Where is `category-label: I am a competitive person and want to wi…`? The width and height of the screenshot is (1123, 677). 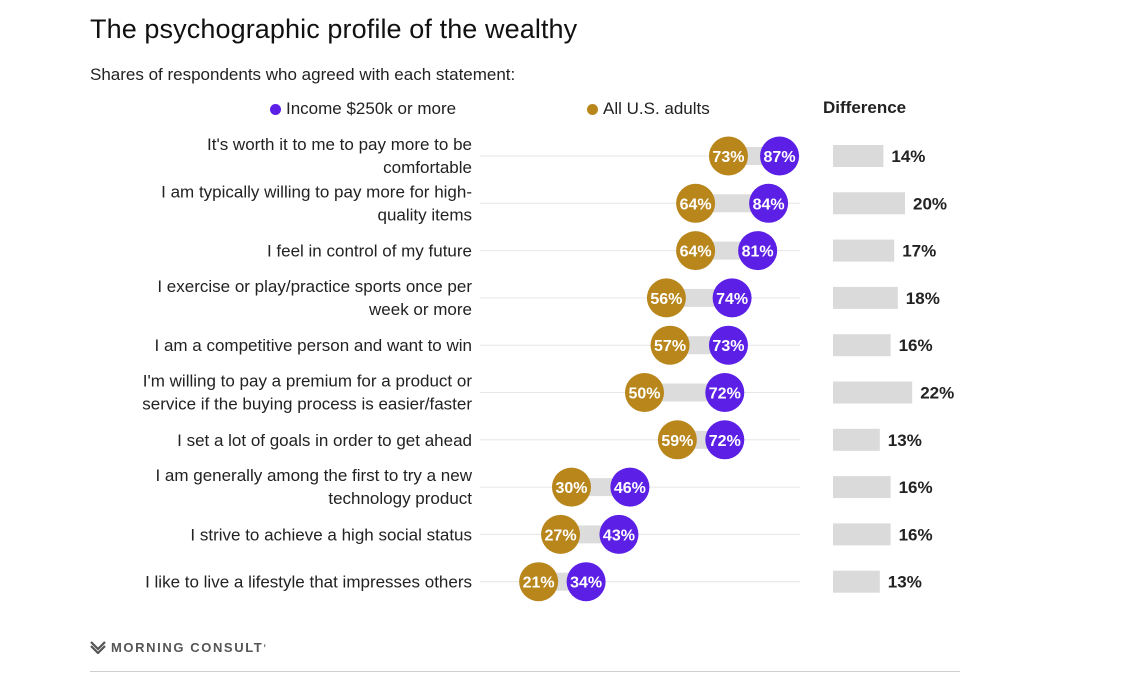 category-label: I am a competitive person and want to wi… is located at coordinates (314, 345).